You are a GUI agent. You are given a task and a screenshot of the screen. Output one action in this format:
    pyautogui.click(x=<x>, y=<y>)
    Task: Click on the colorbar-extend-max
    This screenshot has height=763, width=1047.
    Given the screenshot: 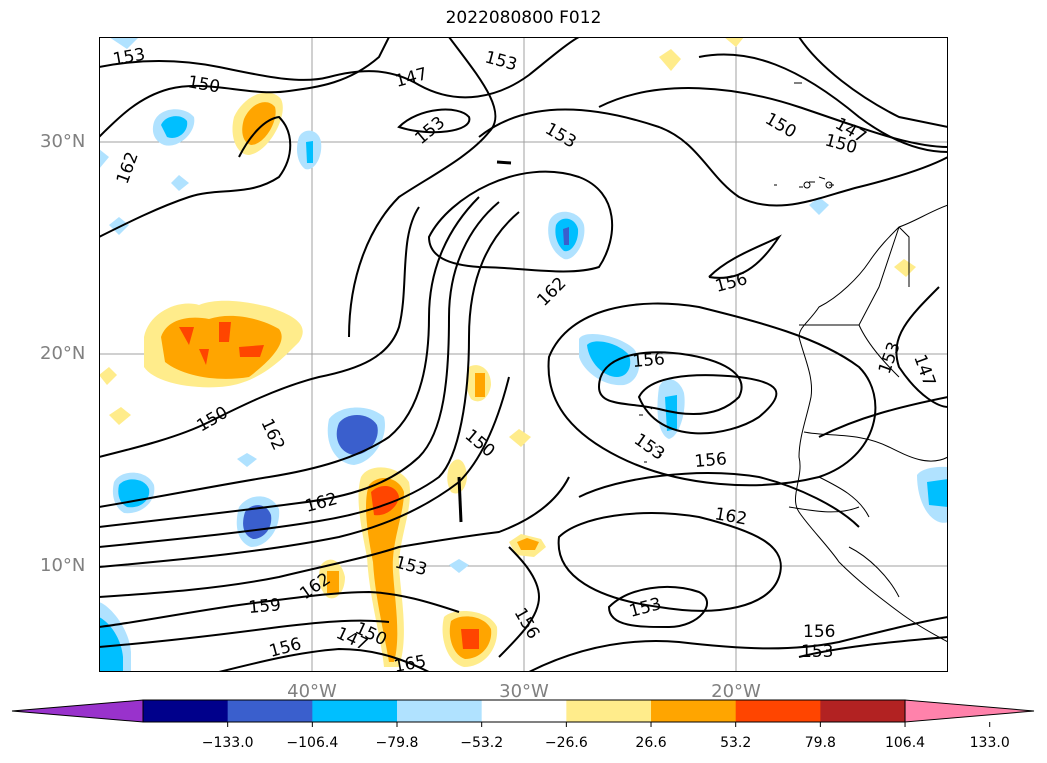 What is the action you would take?
    pyautogui.click(x=969, y=711)
    